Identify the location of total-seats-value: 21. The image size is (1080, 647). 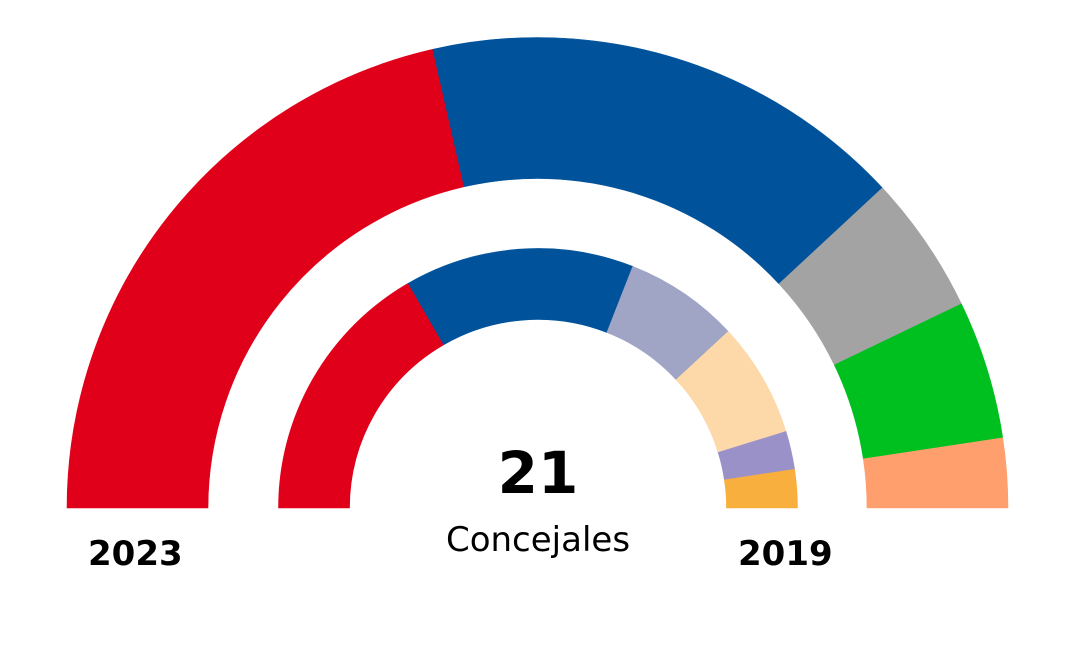
(538, 473).